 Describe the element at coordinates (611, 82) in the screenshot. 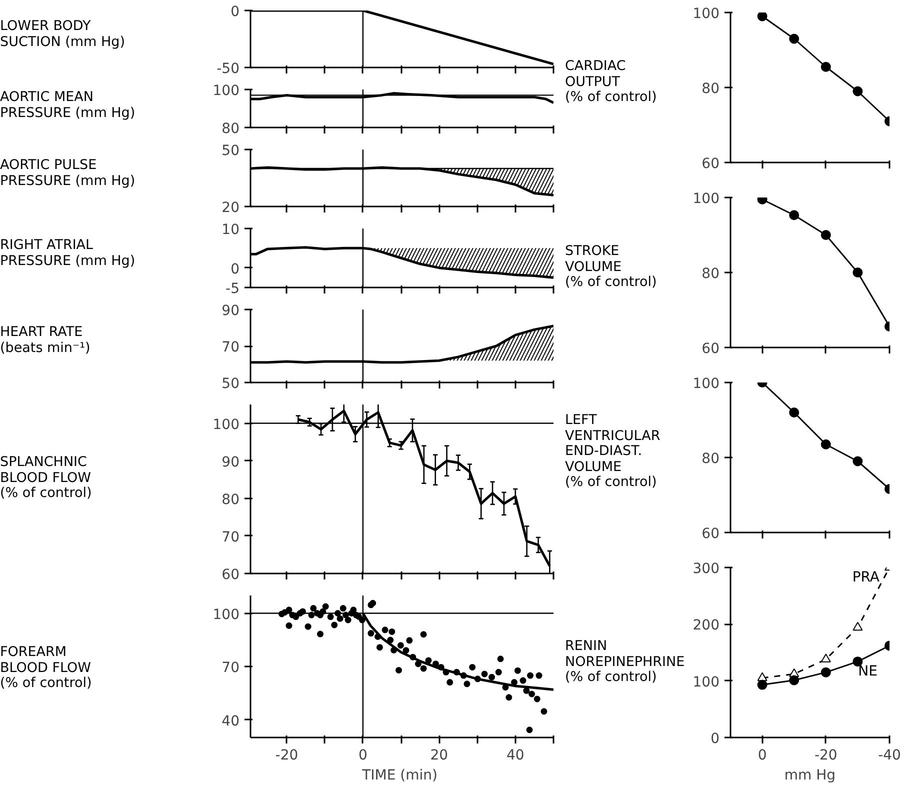

I see `y-axis-title: CARDIAC OUTPUT (% of control)` at that location.